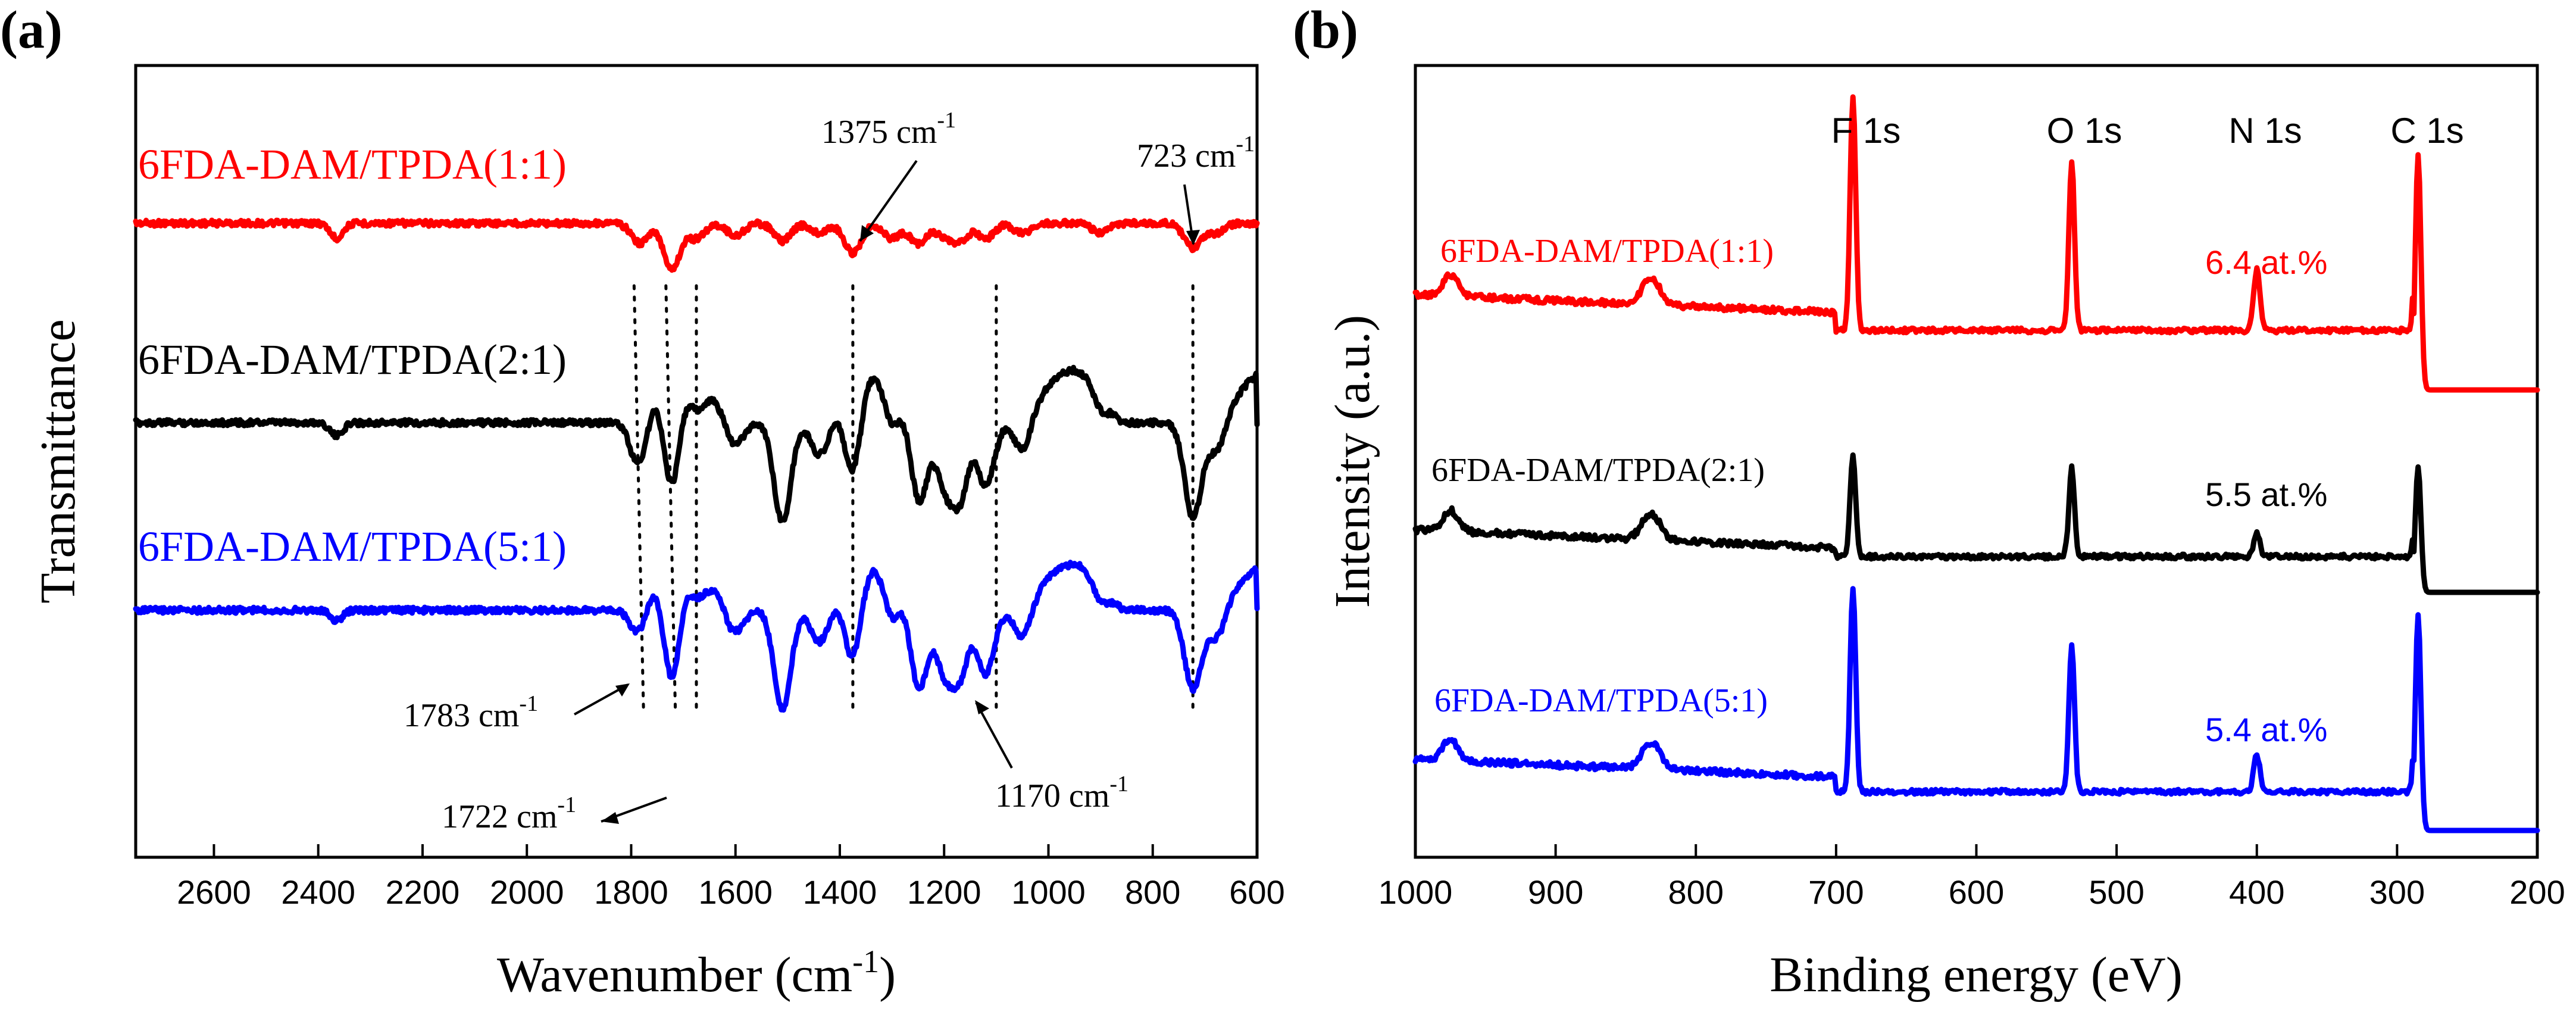  I want to click on annotation-1170: 1170 cm-1, so click(1051, 757).